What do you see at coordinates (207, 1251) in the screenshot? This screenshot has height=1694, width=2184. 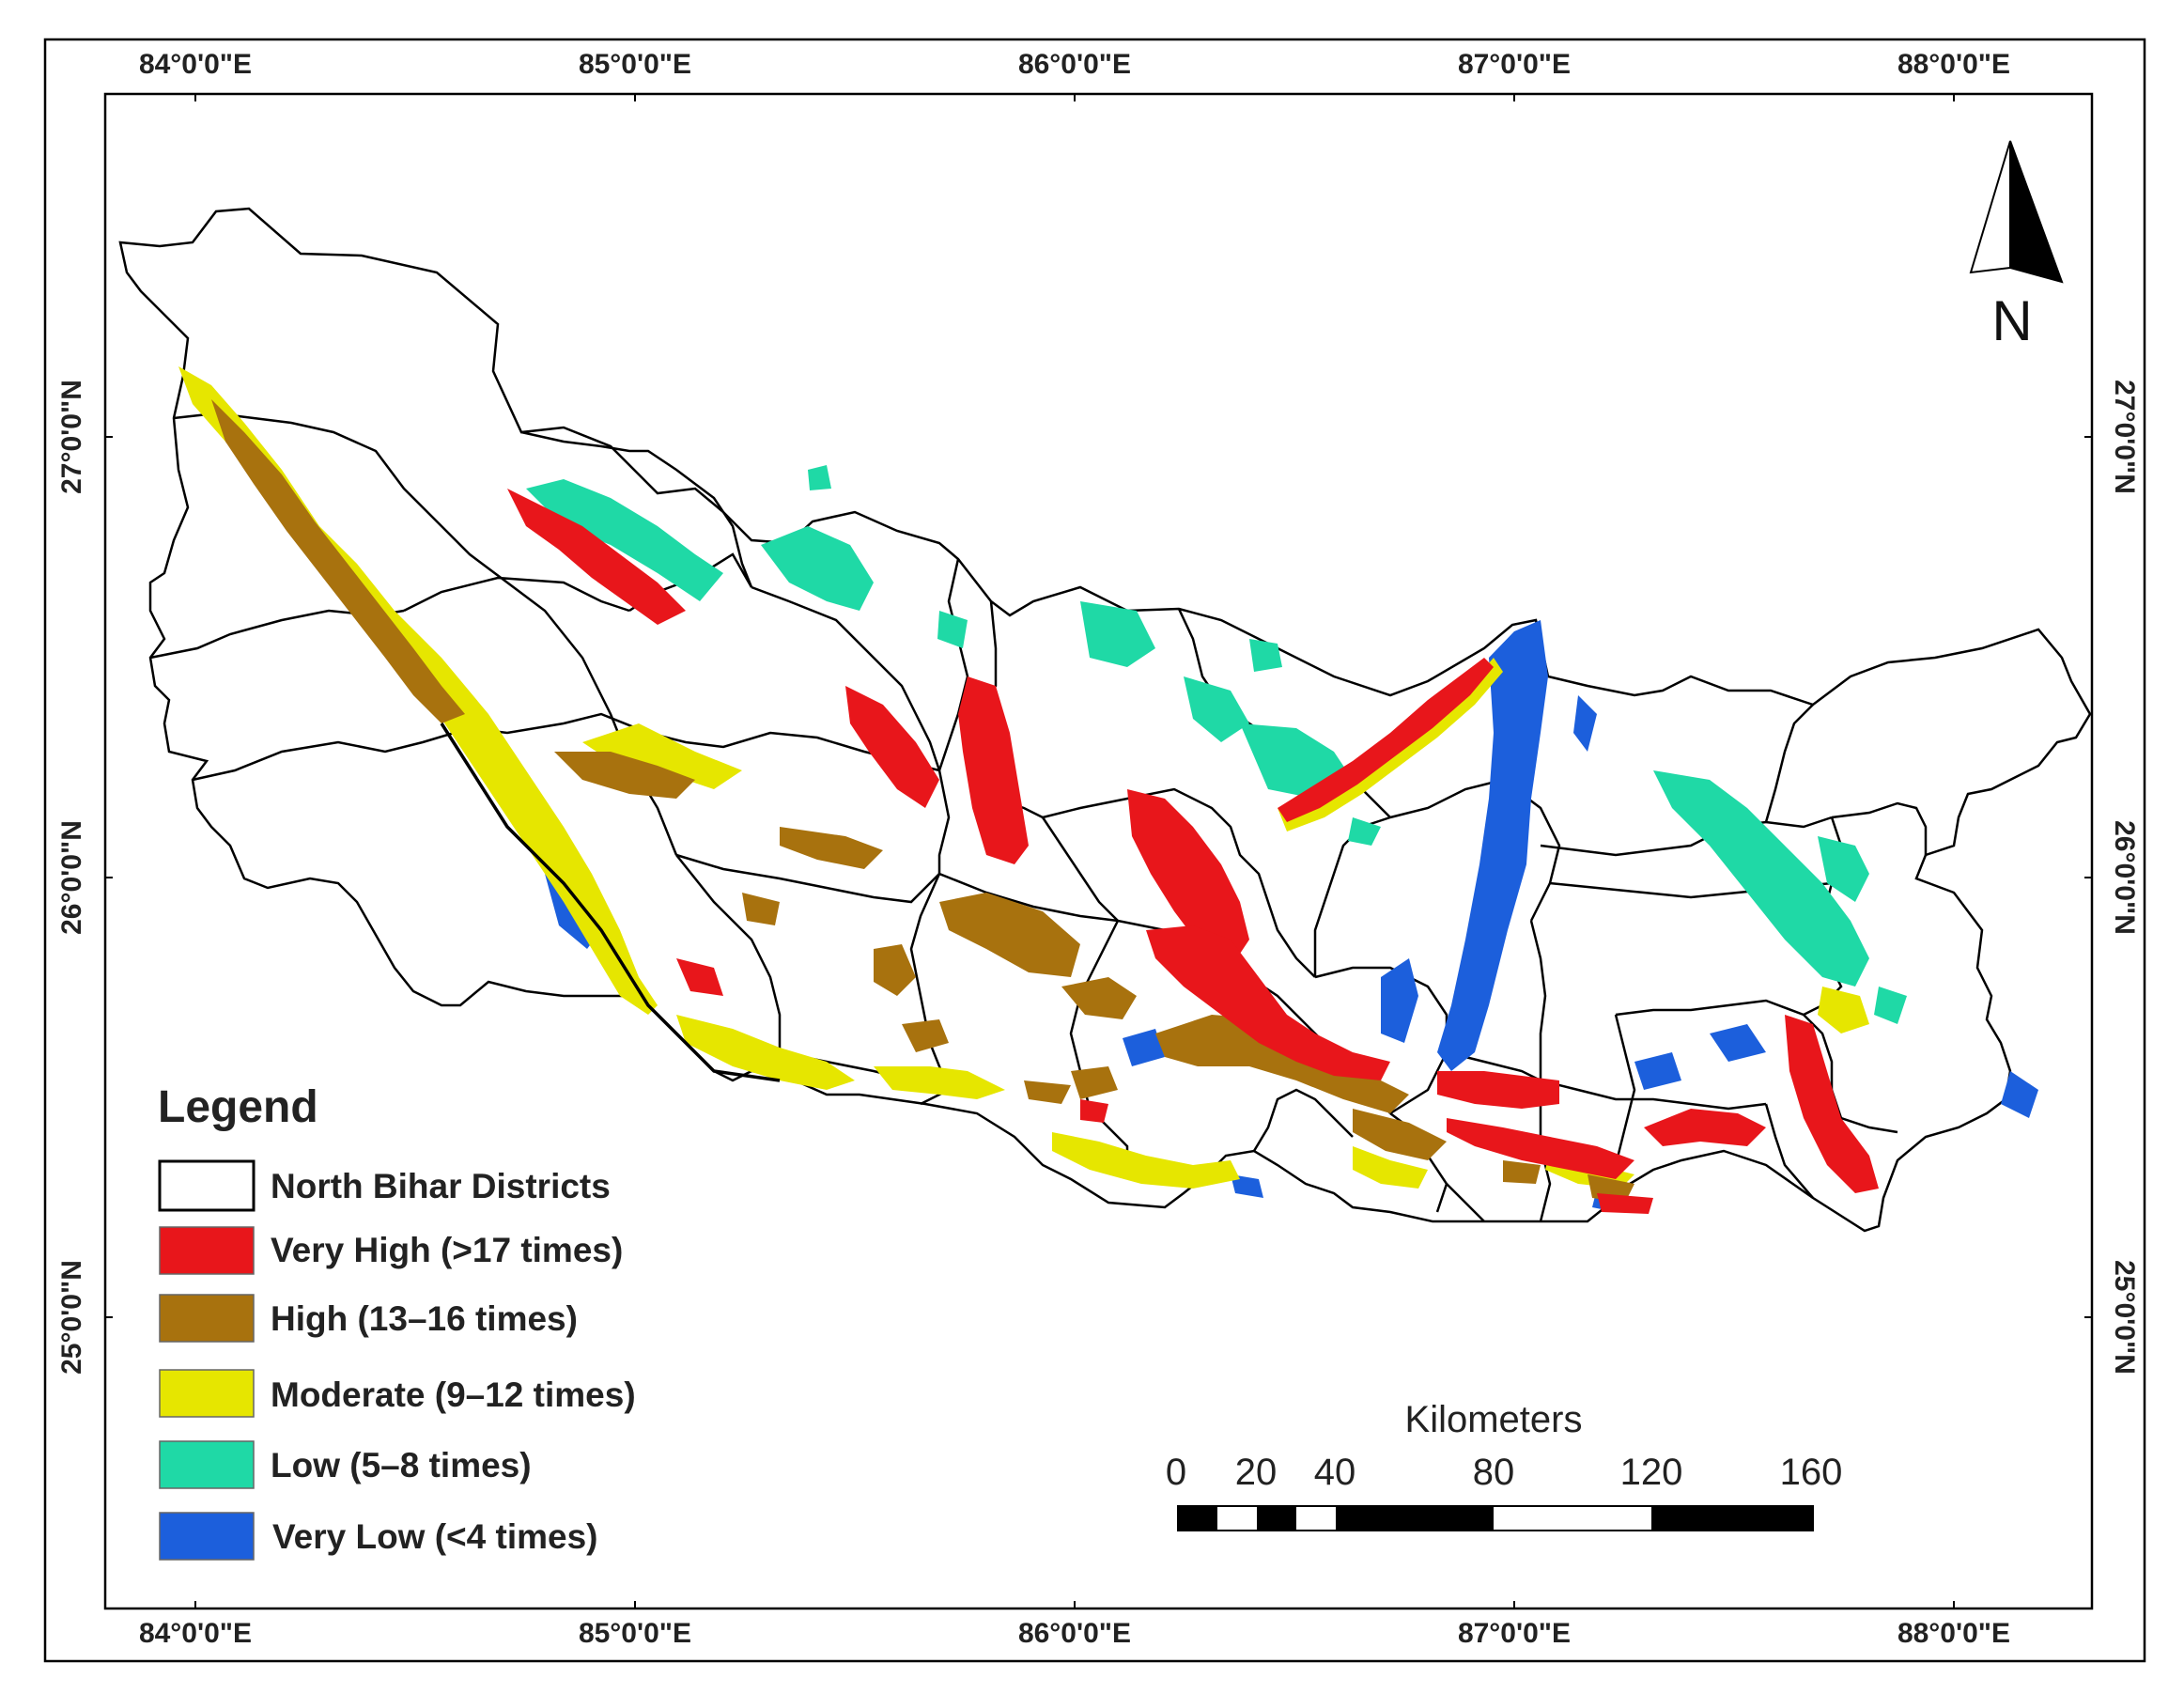 I see `legend-swatch-very-high` at bounding box center [207, 1251].